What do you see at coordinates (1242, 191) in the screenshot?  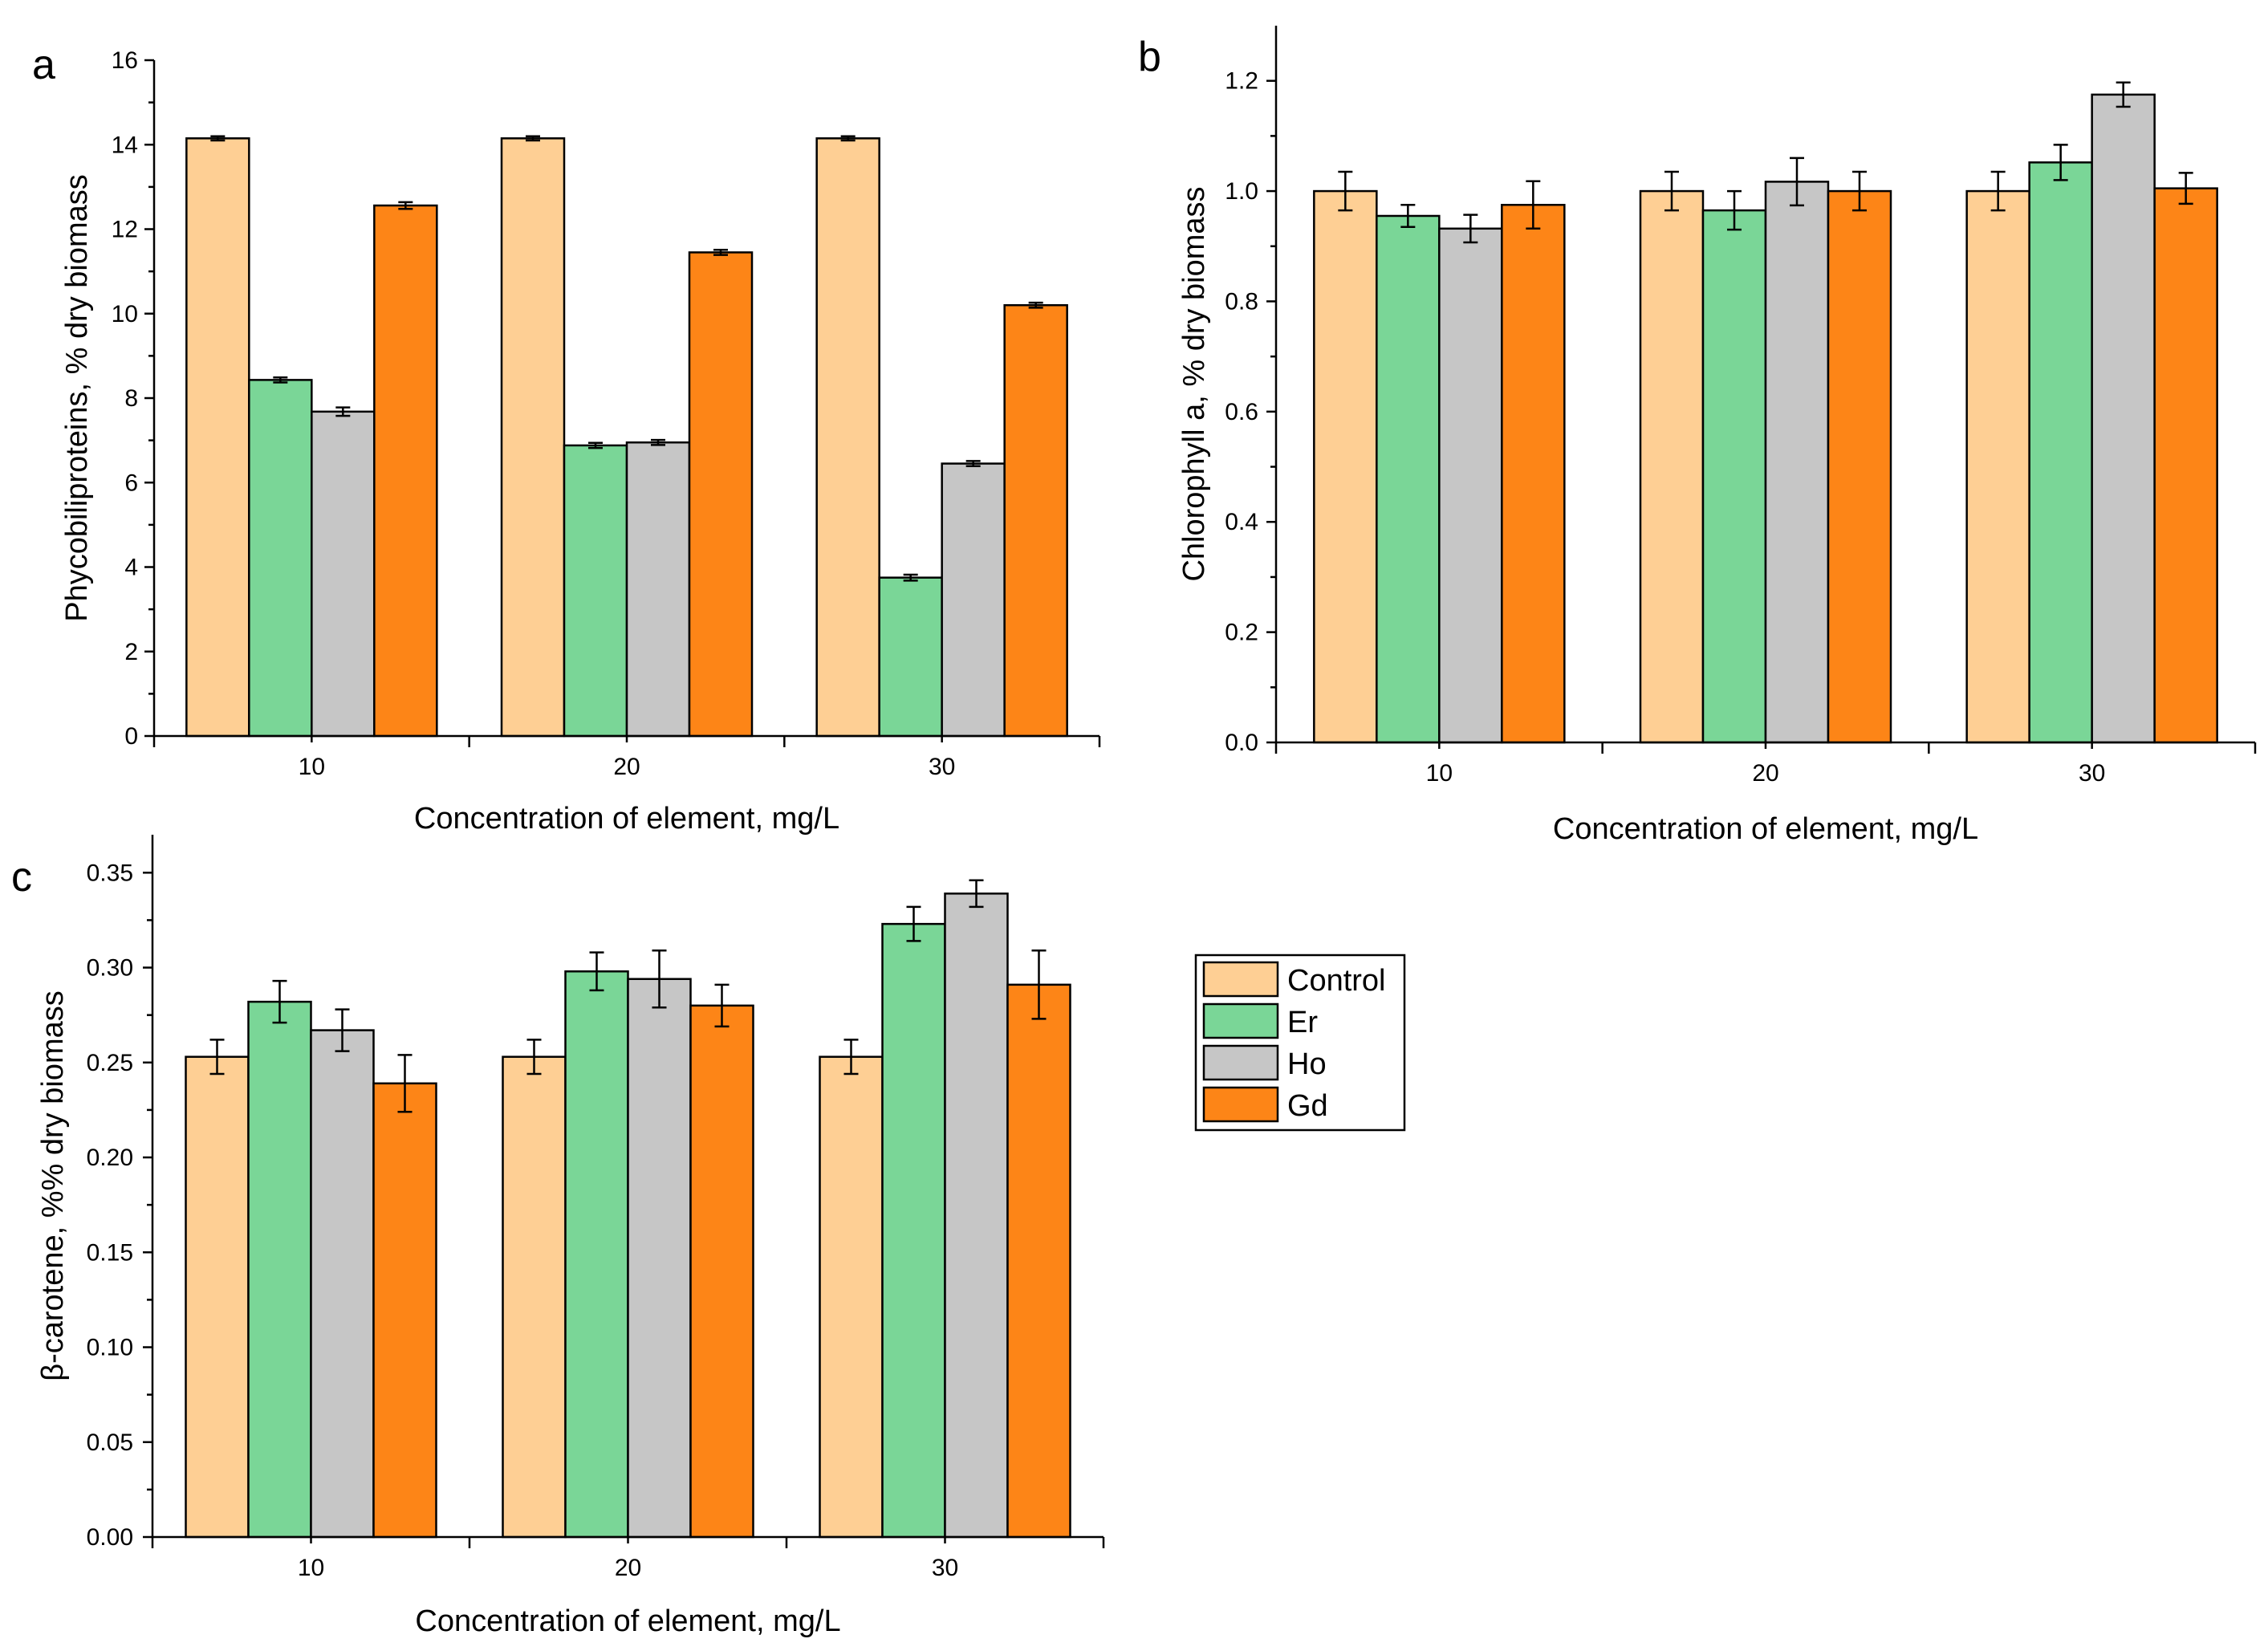 I see `panel-b-y-tick-label: 1.0` at bounding box center [1242, 191].